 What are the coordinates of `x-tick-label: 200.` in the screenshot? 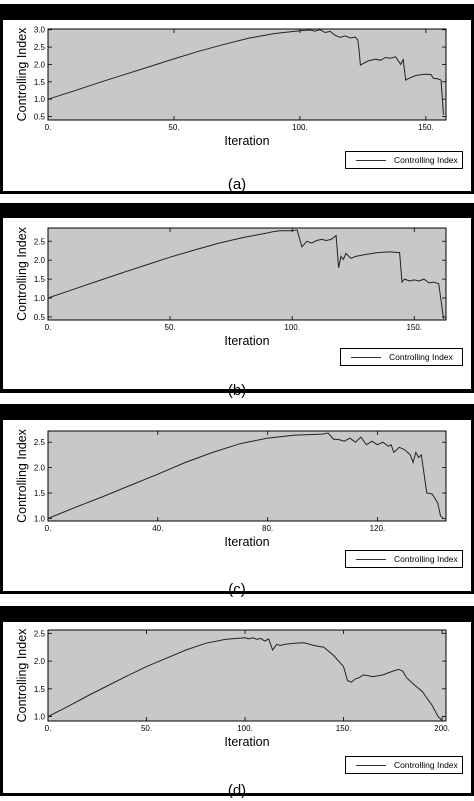 It's located at (442, 728).